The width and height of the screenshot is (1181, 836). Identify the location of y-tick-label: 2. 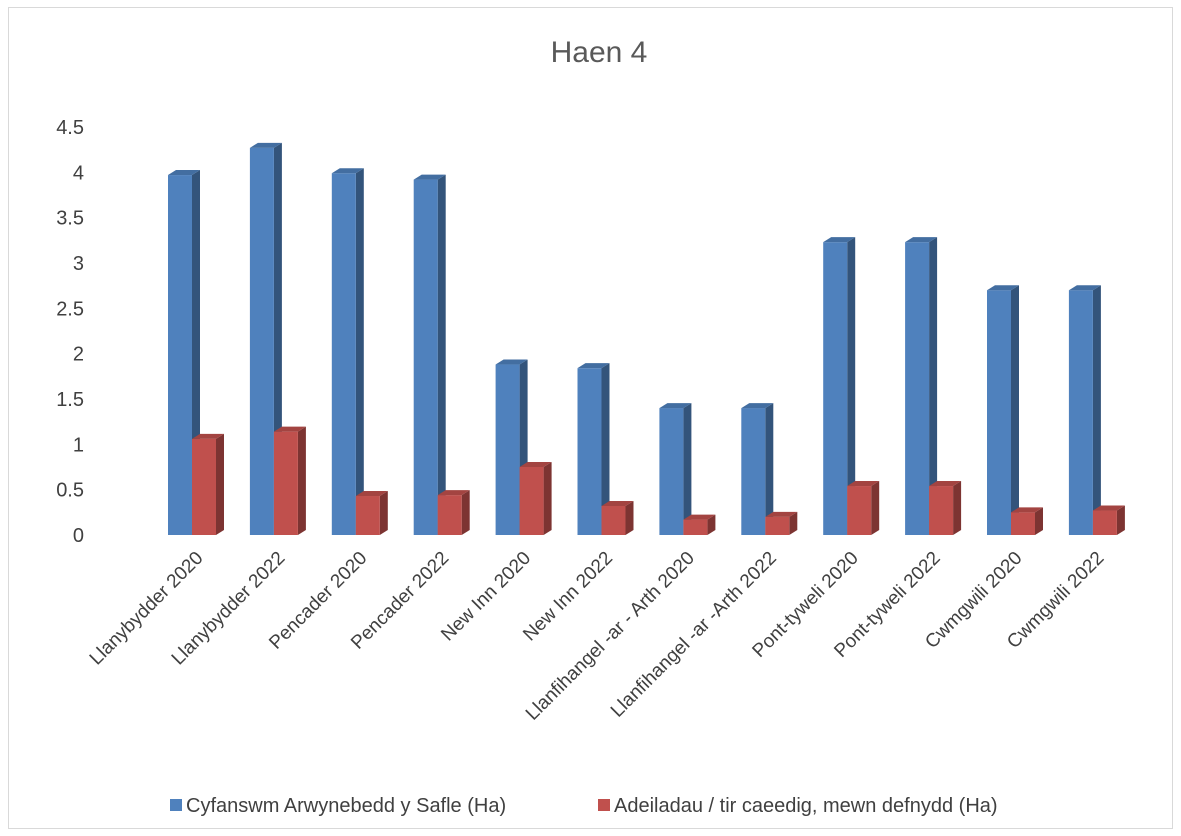
(78, 355).